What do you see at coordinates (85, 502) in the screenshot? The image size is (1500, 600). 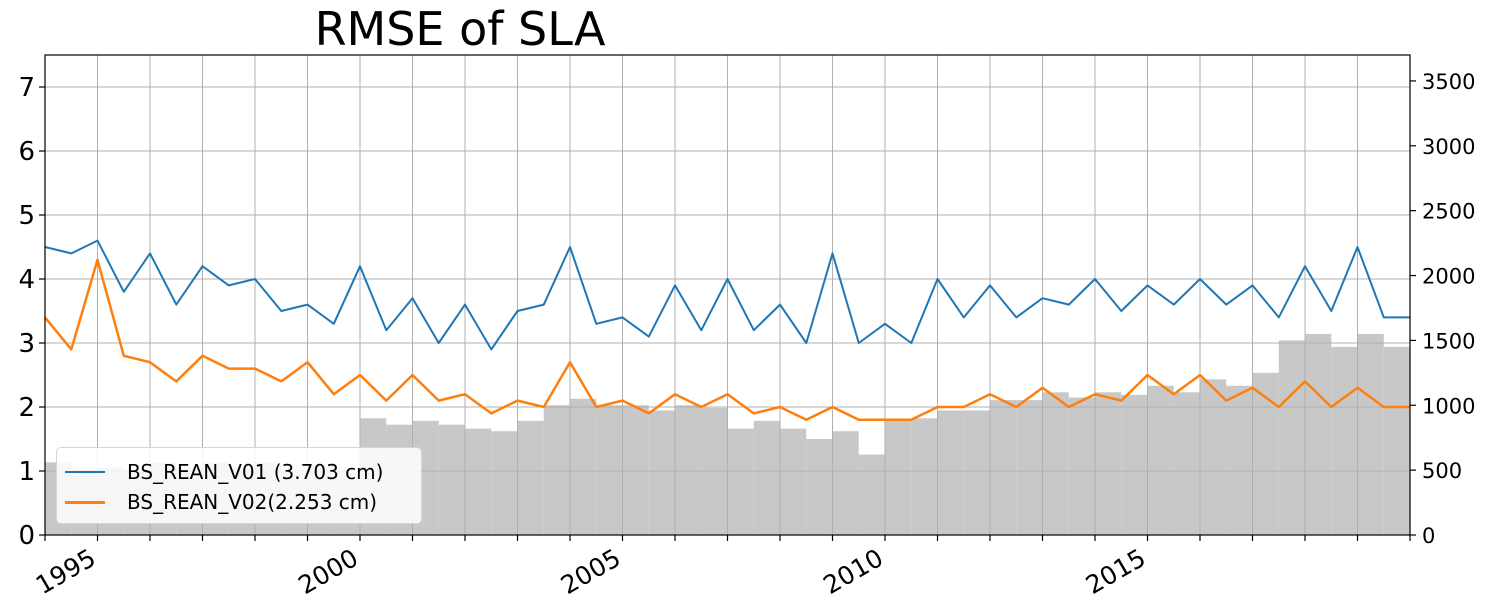 I see `legend-swatch-v02` at bounding box center [85, 502].